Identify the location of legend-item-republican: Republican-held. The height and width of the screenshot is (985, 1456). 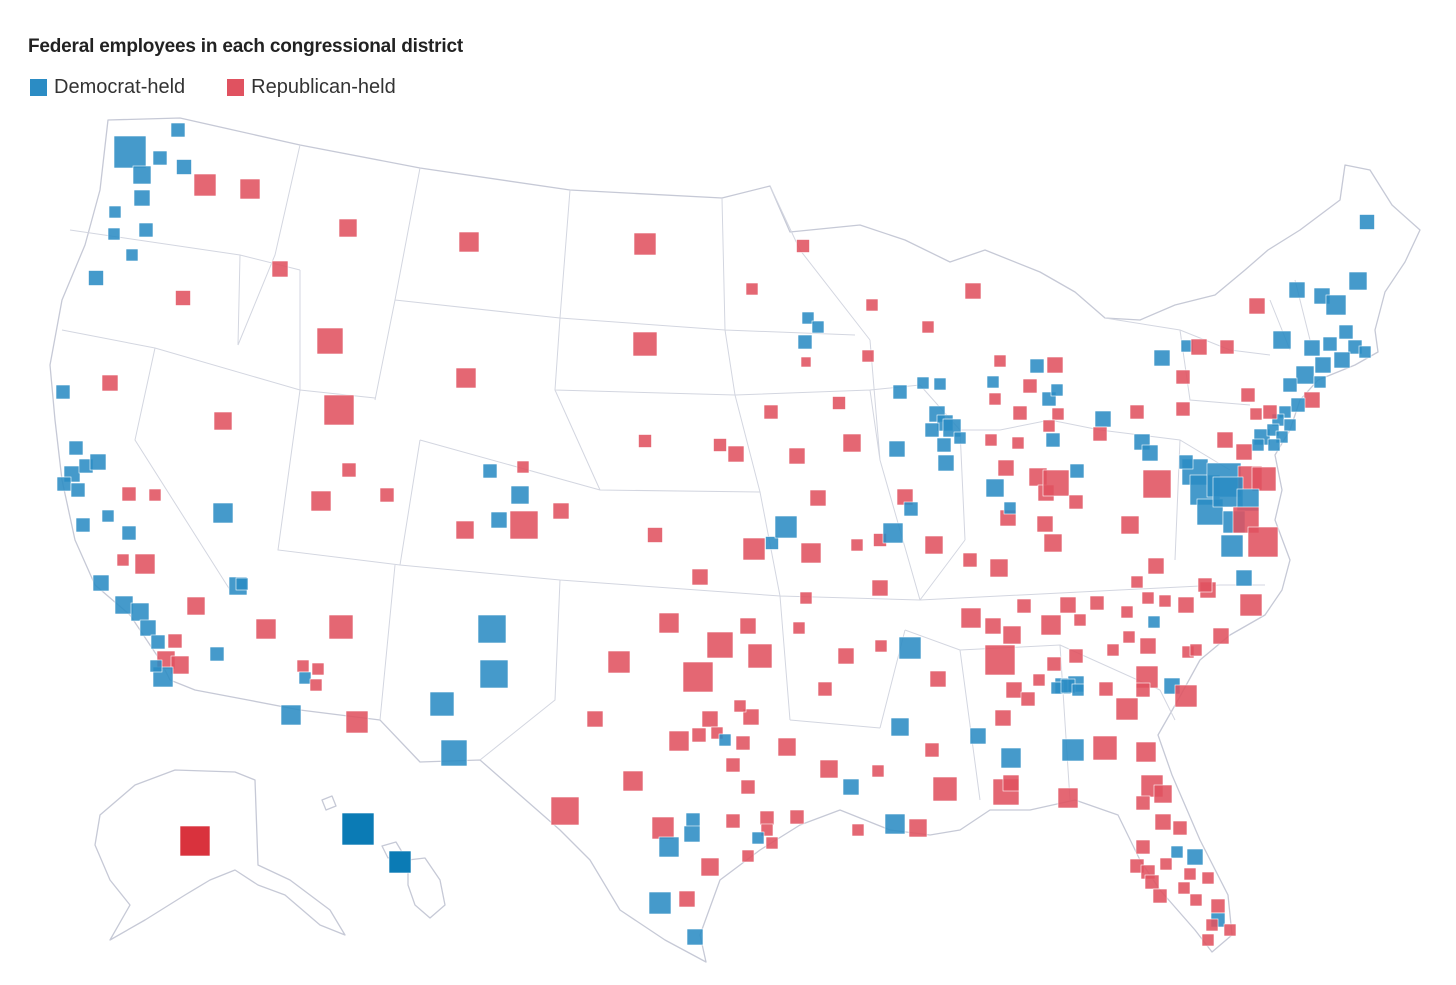
(311, 87).